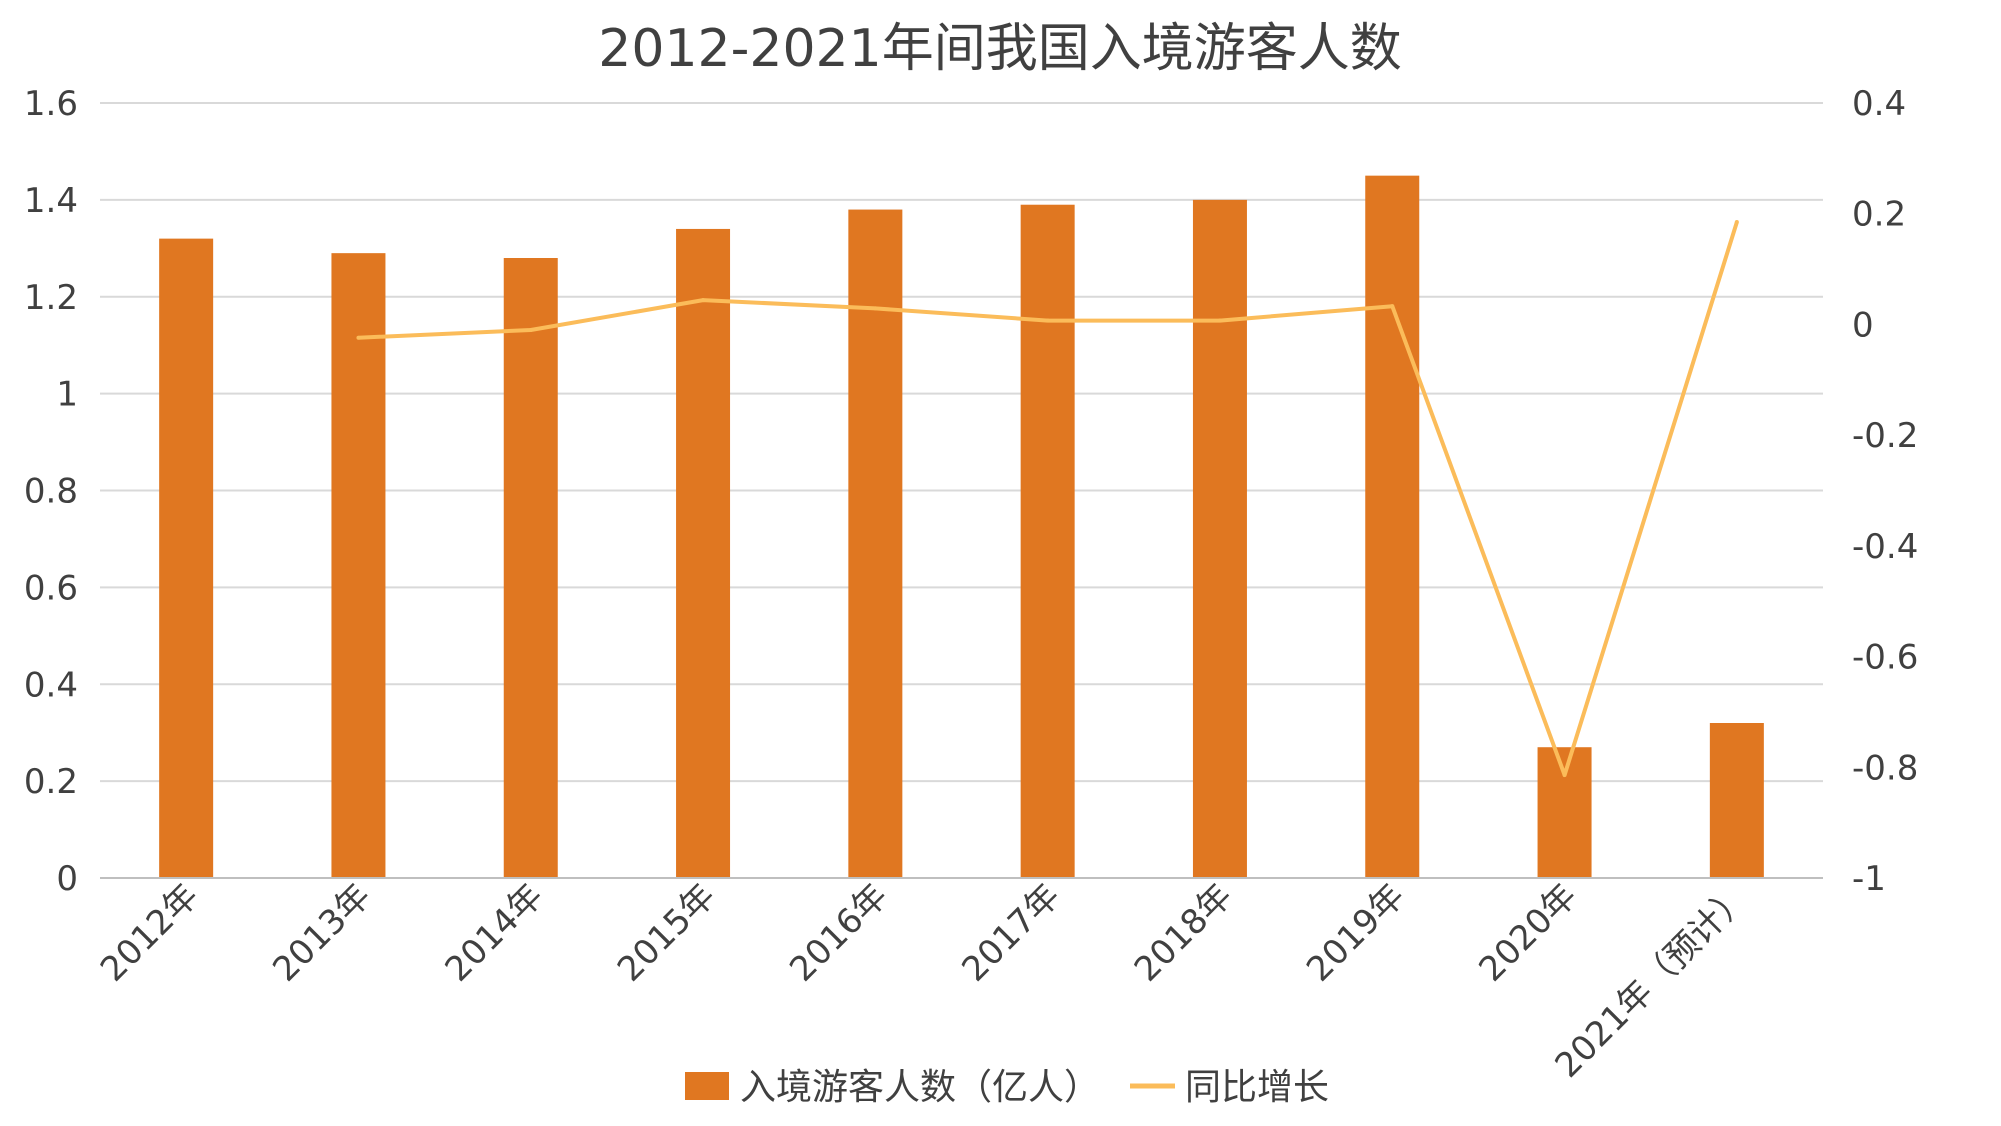 The width and height of the screenshot is (2001, 1126). What do you see at coordinates (1257, 1087) in the screenshot?
I see `legend-label-line: 同比增长` at bounding box center [1257, 1087].